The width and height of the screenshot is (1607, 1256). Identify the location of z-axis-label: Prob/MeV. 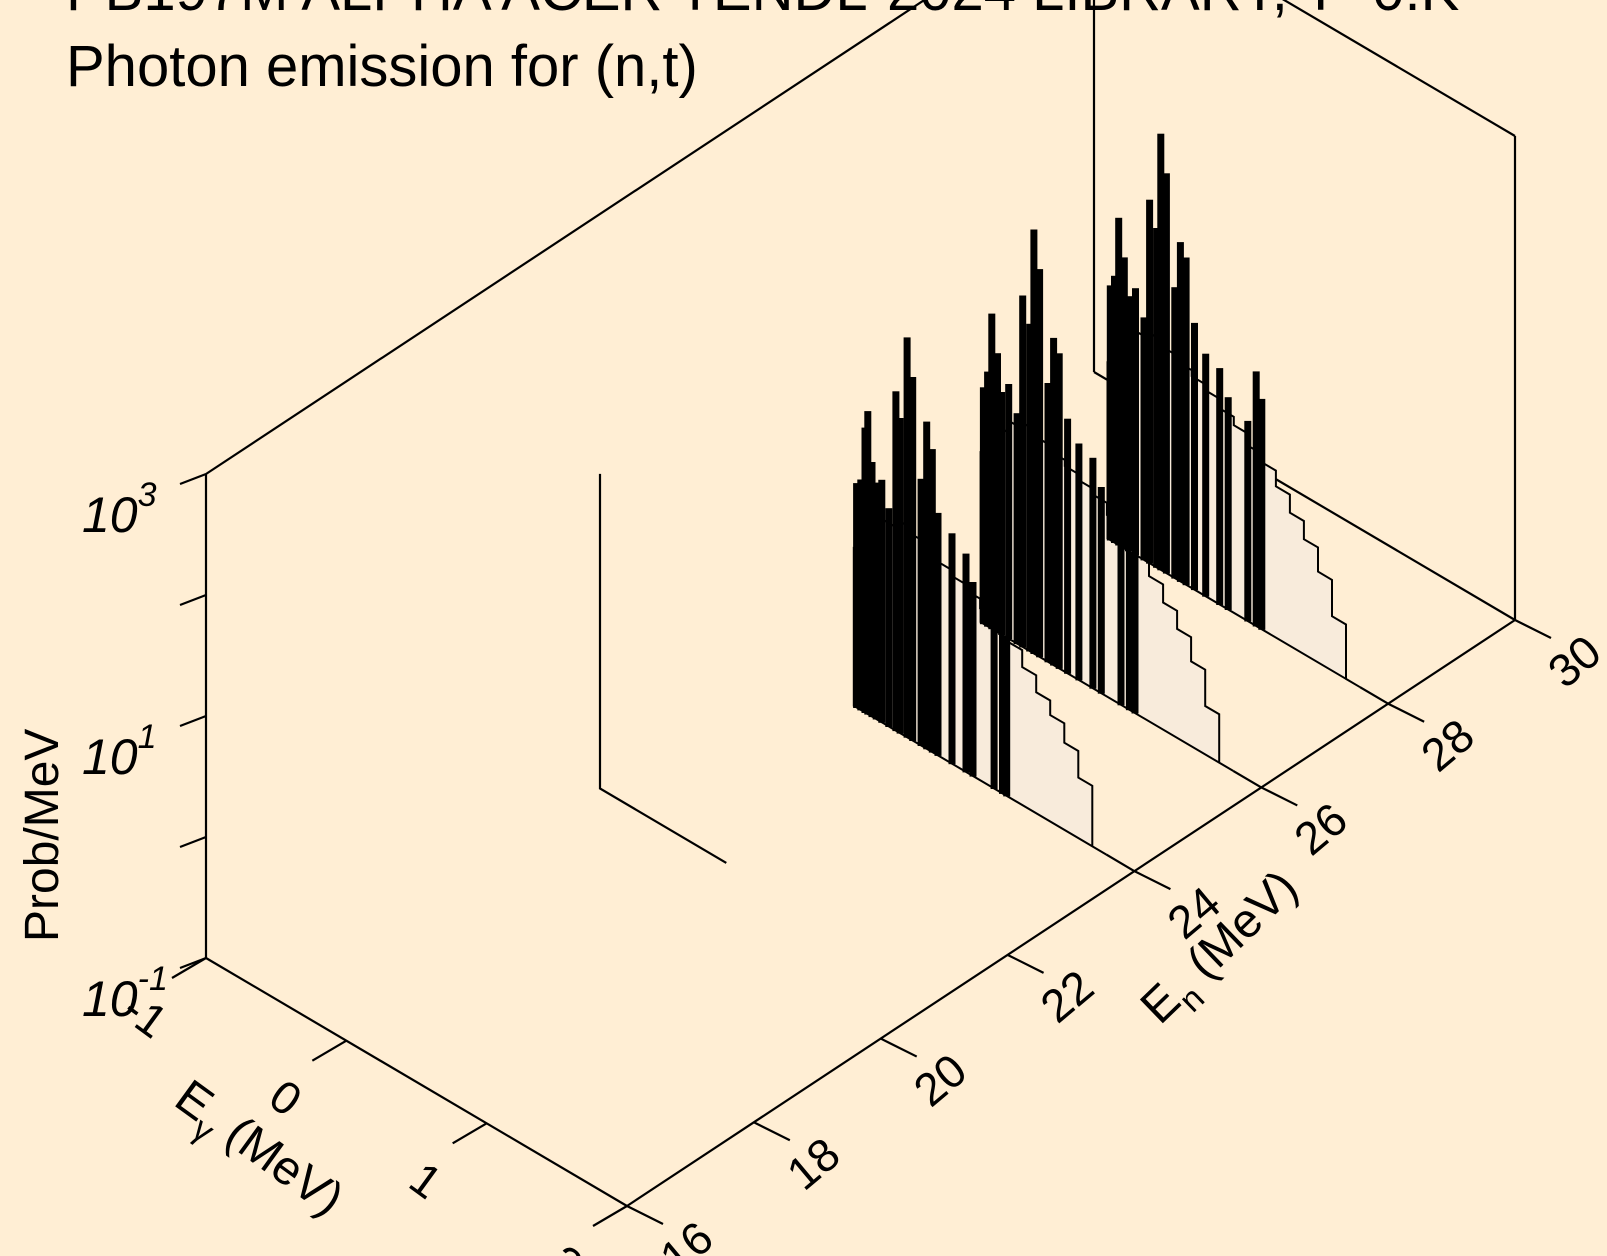
(42, 835).